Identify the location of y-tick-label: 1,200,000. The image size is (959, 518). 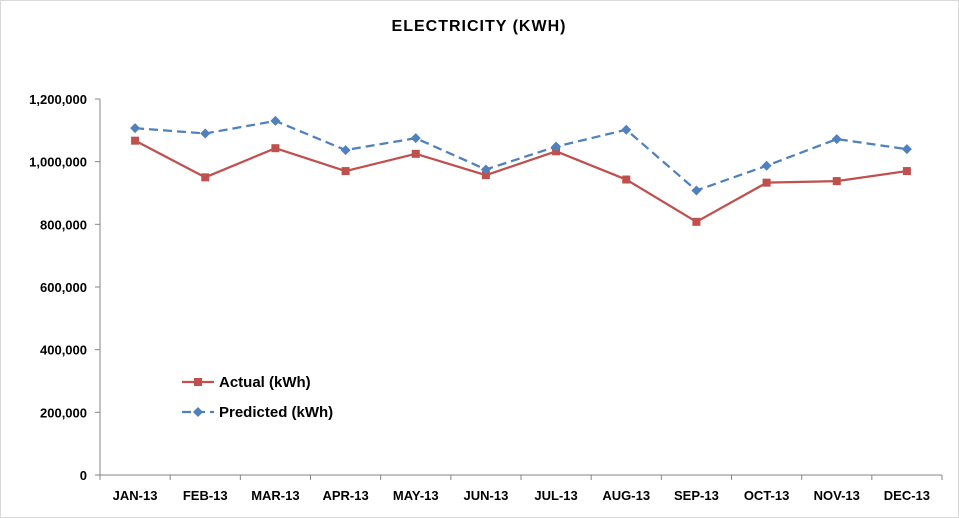
(58, 99).